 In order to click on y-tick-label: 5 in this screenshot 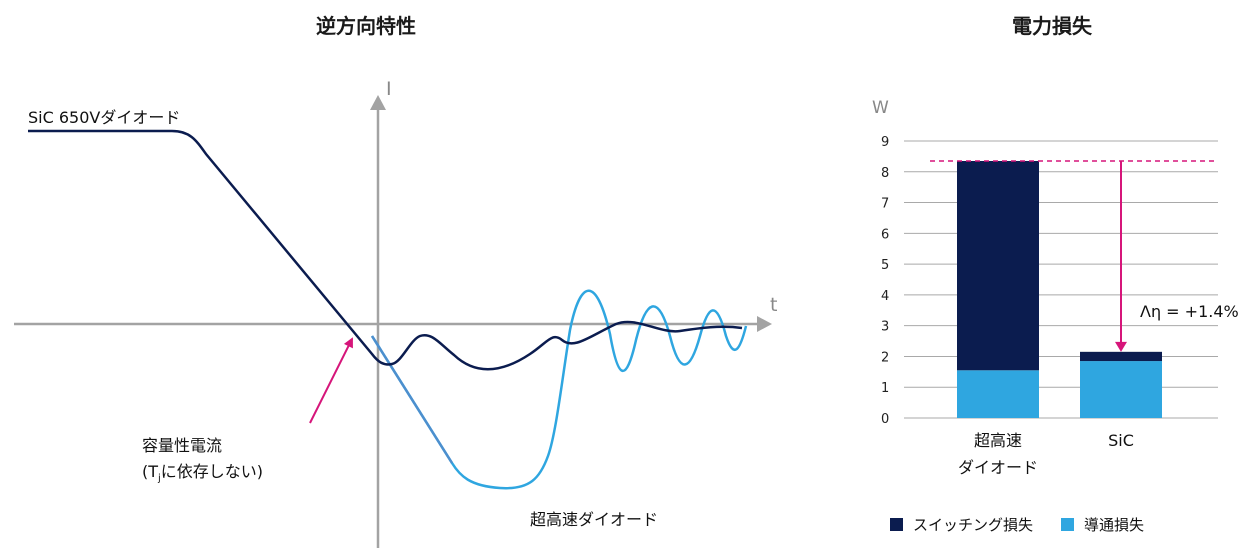, I will do `click(885, 265)`.